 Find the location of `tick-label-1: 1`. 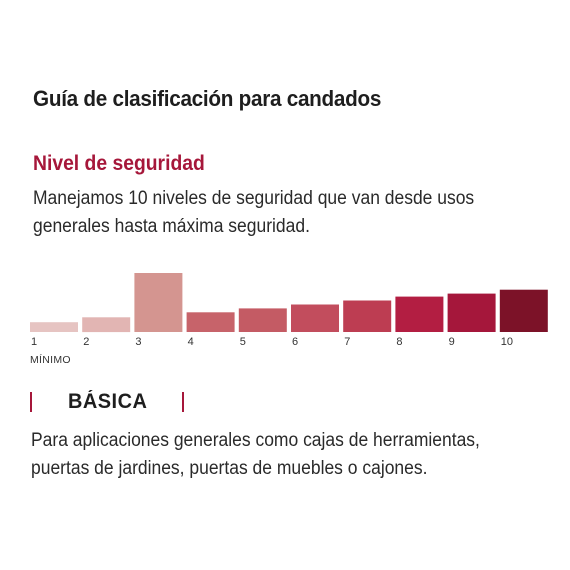

tick-label-1: 1 is located at coordinates (34, 342).